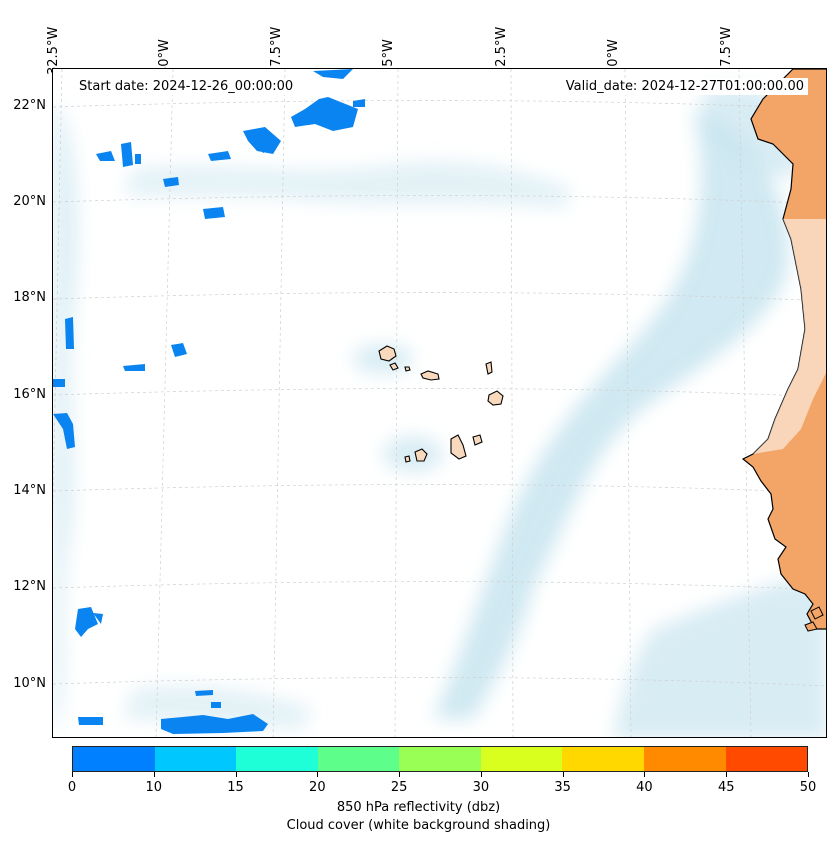 This screenshot has height=843, width=837. Describe the element at coordinates (235, 787) in the screenshot. I see `colorbar-tick-label: 15` at that location.